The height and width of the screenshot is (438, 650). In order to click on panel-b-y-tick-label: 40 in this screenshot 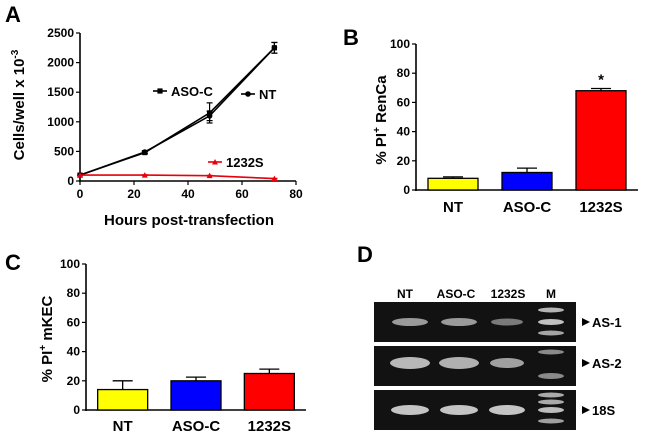, I will do `click(404, 132)`.